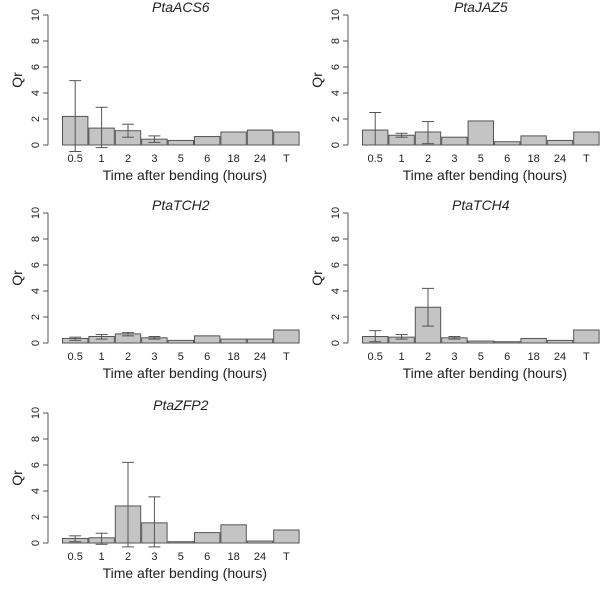 This screenshot has height=595, width=613. What do you see at coordinates (481, 205) in the screenshot?
I see `chart-title: PtaTCH4` at bounding box center [481, 205].